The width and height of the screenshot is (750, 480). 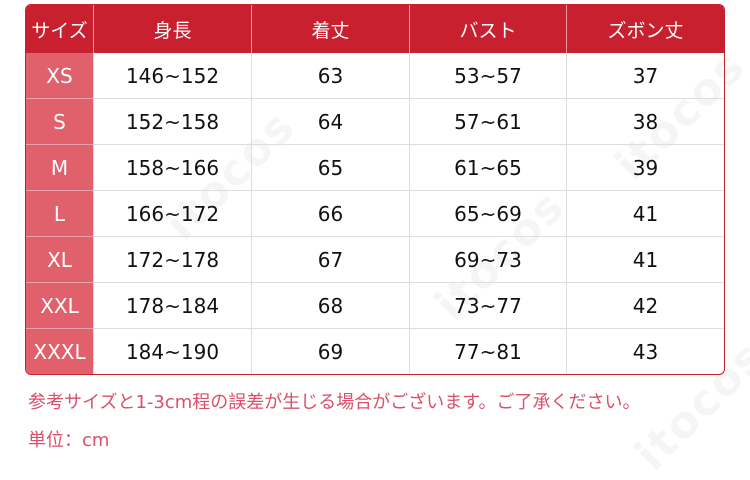 I want to click on size-label: S, so click(x=60, y=121).